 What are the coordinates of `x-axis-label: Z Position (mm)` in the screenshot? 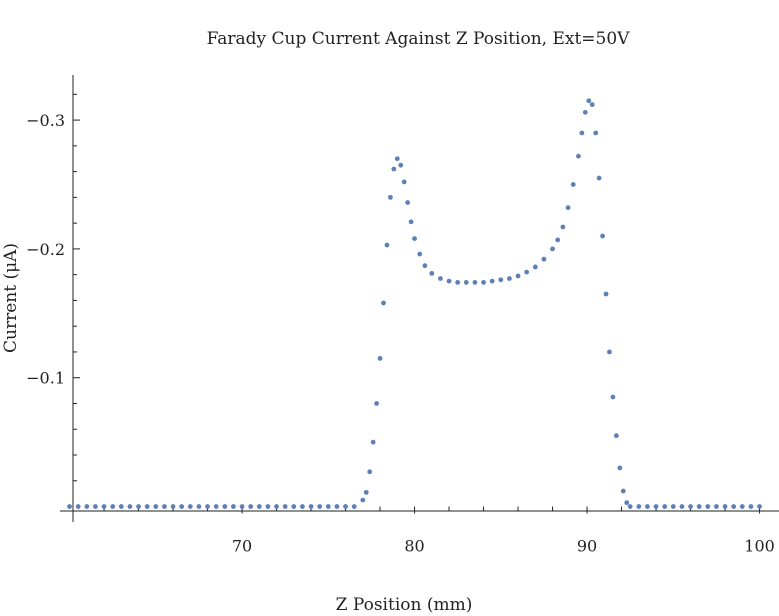 It's located at (404, 605).